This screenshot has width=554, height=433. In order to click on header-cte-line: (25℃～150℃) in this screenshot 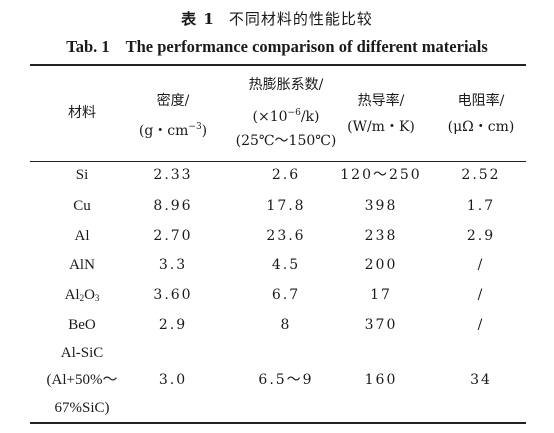, I will do `click(286, 141)`.